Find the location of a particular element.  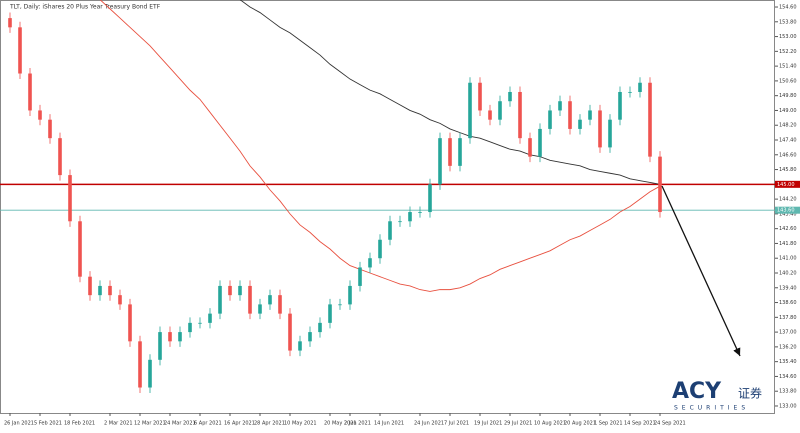

price-label-bg is located at coordinates (787, 184).